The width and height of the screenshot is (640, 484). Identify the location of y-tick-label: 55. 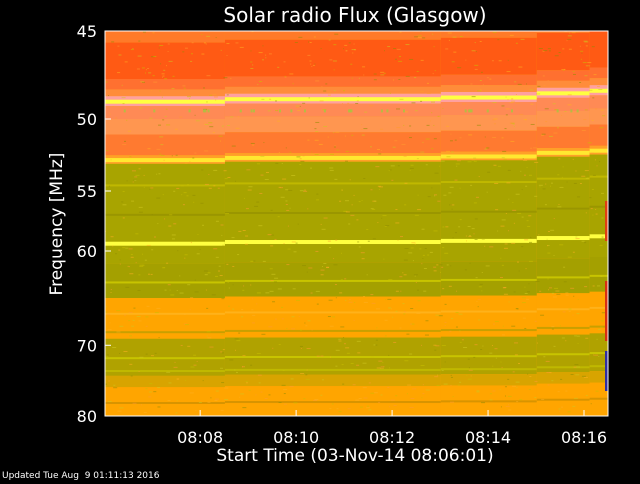
(87, 191).